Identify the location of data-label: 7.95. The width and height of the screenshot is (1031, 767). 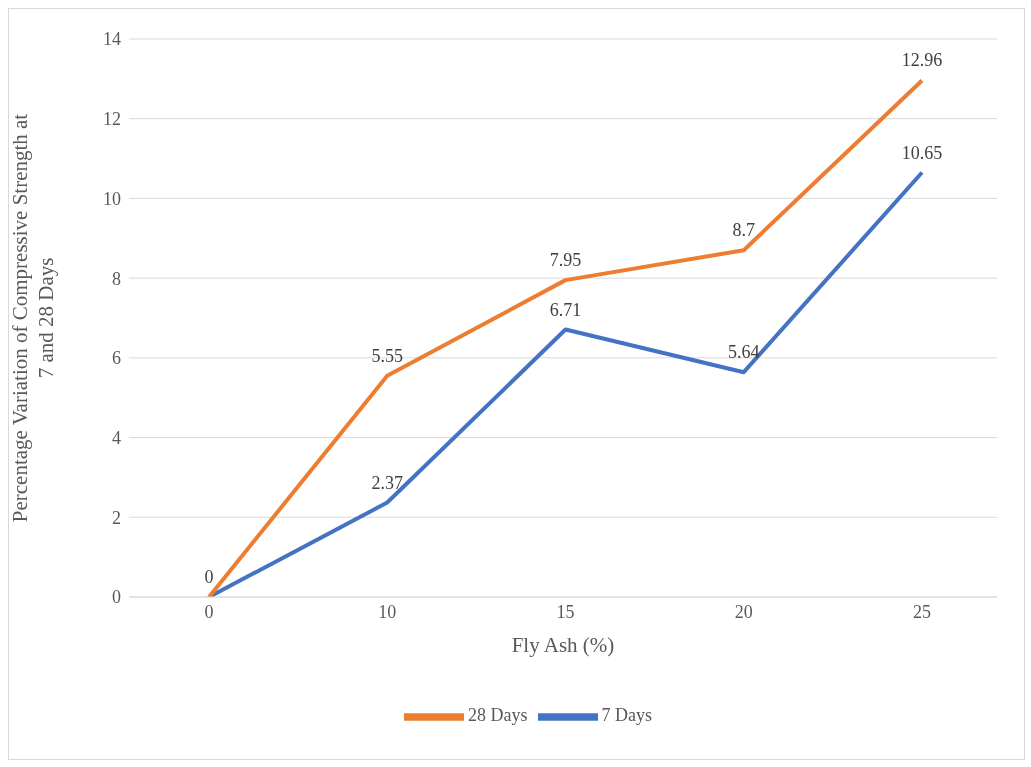
(565, 260).